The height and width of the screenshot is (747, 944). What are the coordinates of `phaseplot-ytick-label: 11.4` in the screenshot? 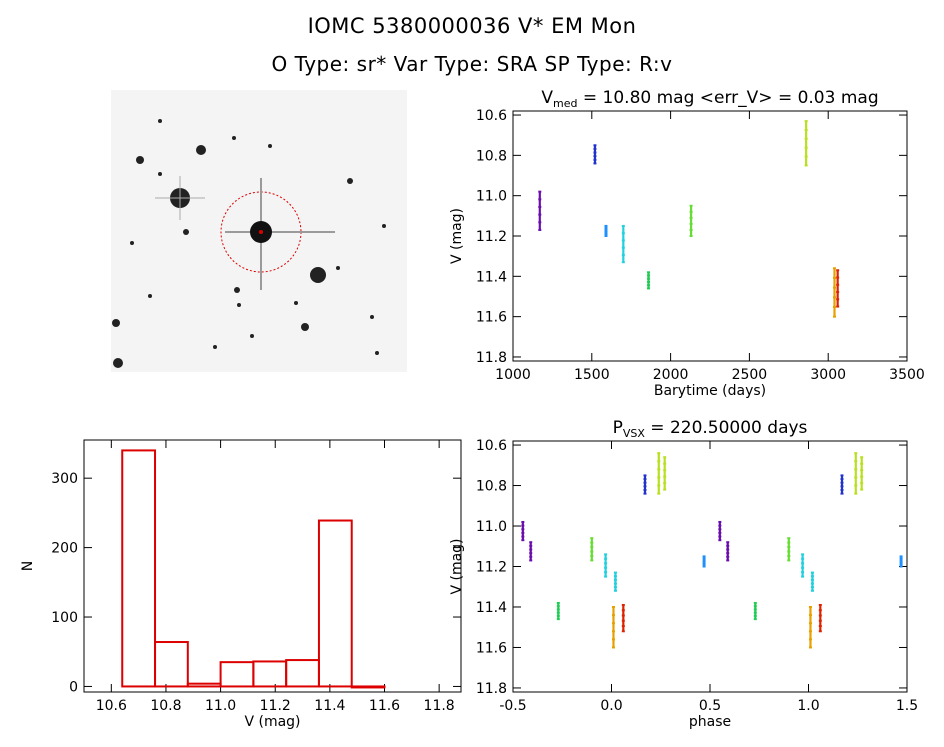 It's located at (491, 608).